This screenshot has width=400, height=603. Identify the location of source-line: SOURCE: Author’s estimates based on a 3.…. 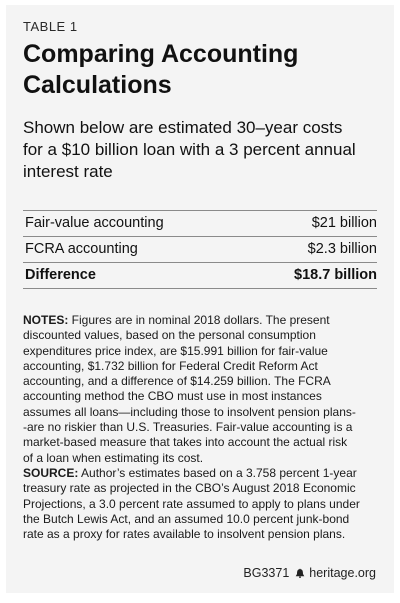
(201, 473).